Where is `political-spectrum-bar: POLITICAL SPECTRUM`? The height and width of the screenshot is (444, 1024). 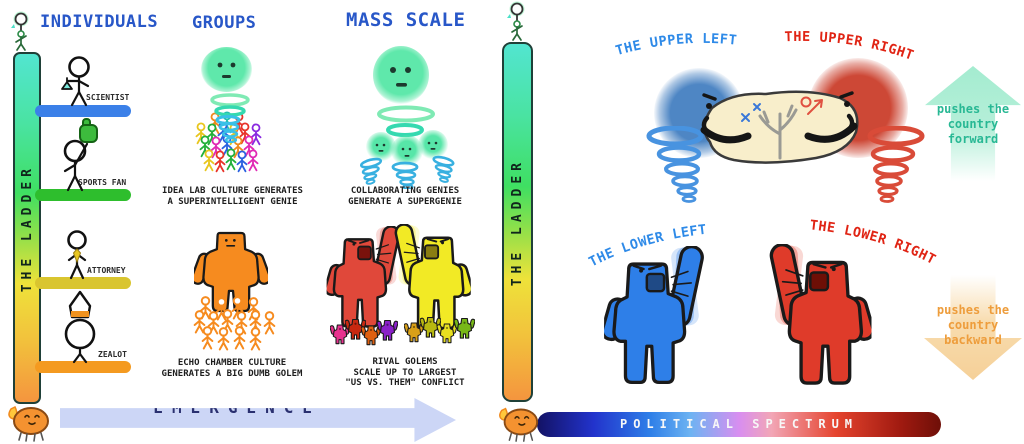 political-spectrum-bar: POLITICAL SPECTRUM is located at coordinates (739, 424).